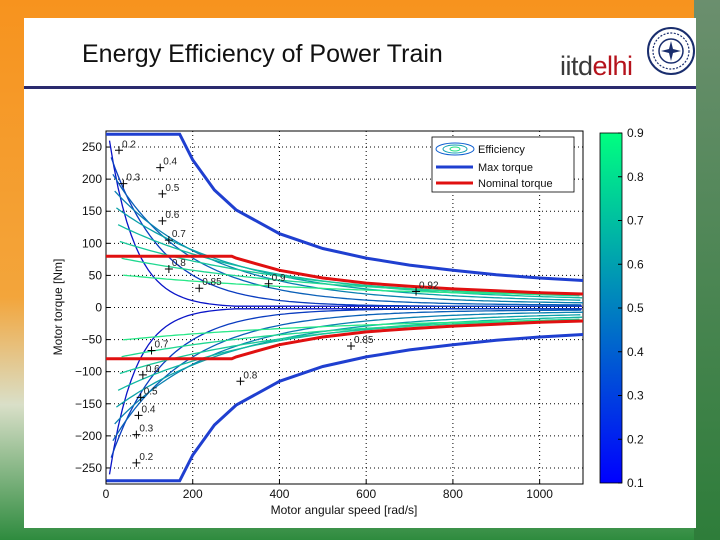 The width and height of the screenshot is (720, 540). Describe the element at coordinates (92, 147) in the screenshot. I see `y-tick-label: 250` at that location.